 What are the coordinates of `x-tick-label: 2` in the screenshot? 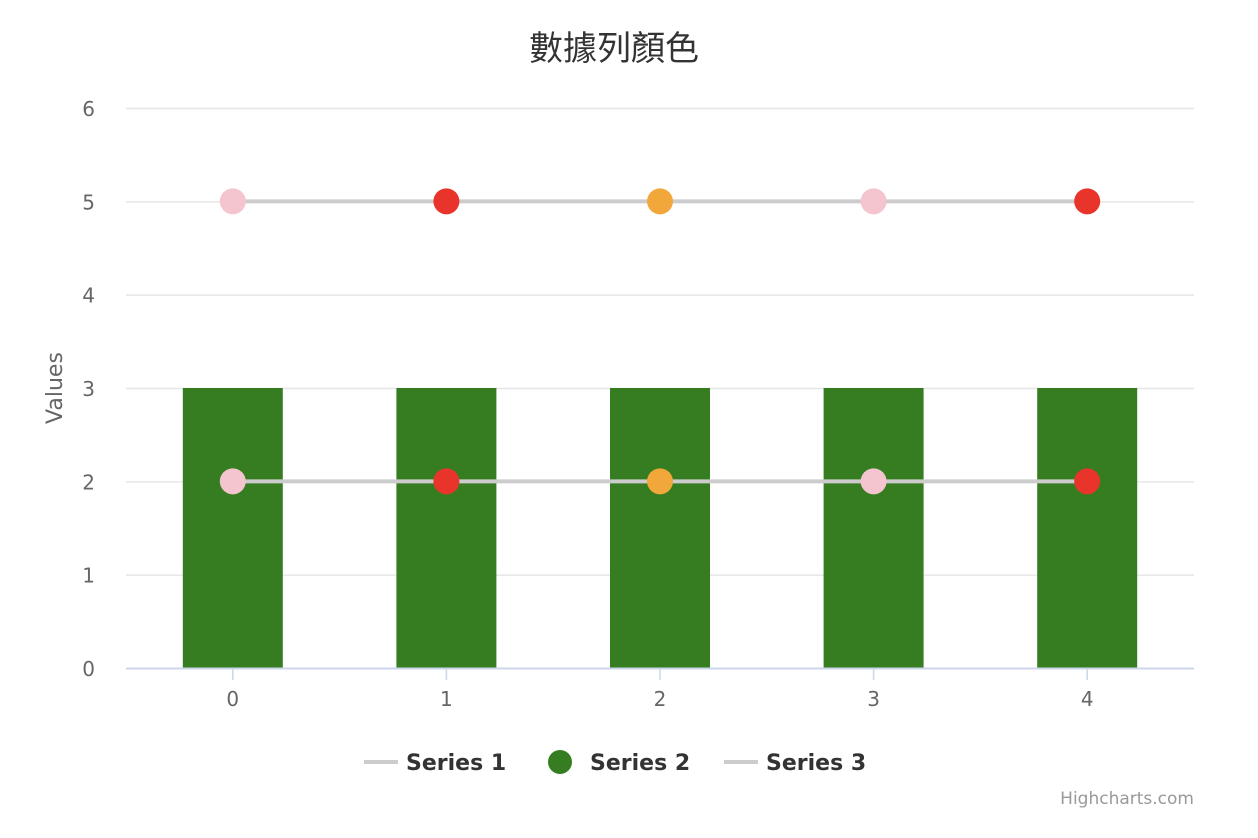 It's located at (660, 699).